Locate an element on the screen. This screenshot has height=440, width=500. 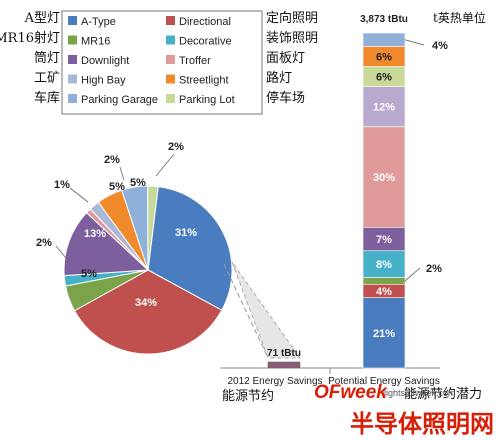
legend-label-streetlight: Streetlight is located at coordinates (204, 81).